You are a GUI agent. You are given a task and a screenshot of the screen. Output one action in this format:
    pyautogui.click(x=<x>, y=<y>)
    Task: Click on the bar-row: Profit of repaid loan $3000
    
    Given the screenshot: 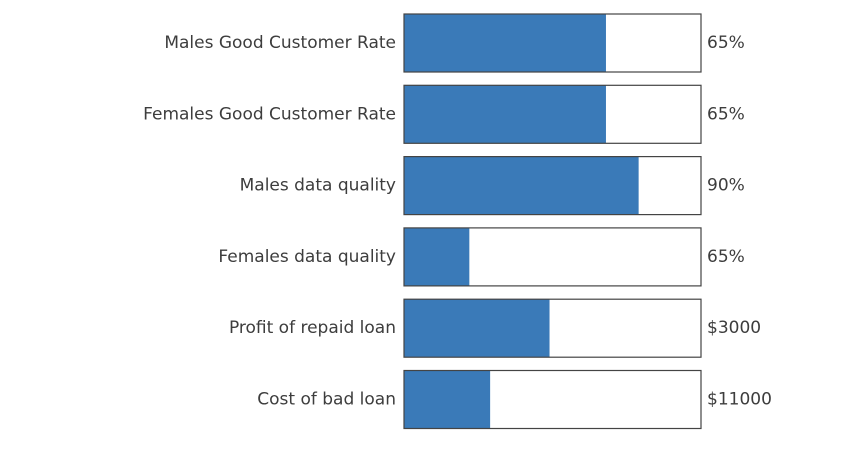 What is the action you would take?
    pyautogui.click(x=495, y=328)
    